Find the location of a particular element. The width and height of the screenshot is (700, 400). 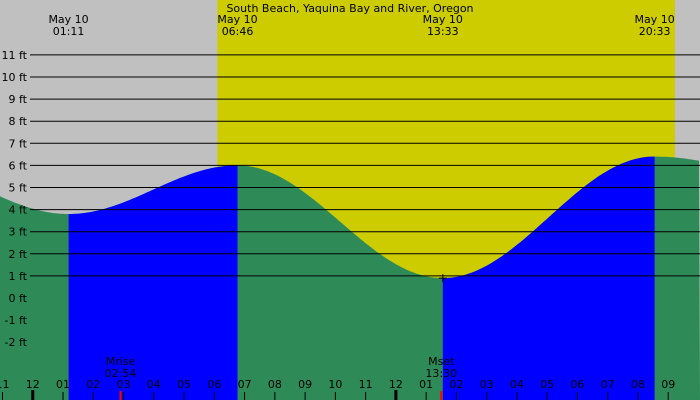

moon-event-label: Mrise is located at coordinates (121, 361).